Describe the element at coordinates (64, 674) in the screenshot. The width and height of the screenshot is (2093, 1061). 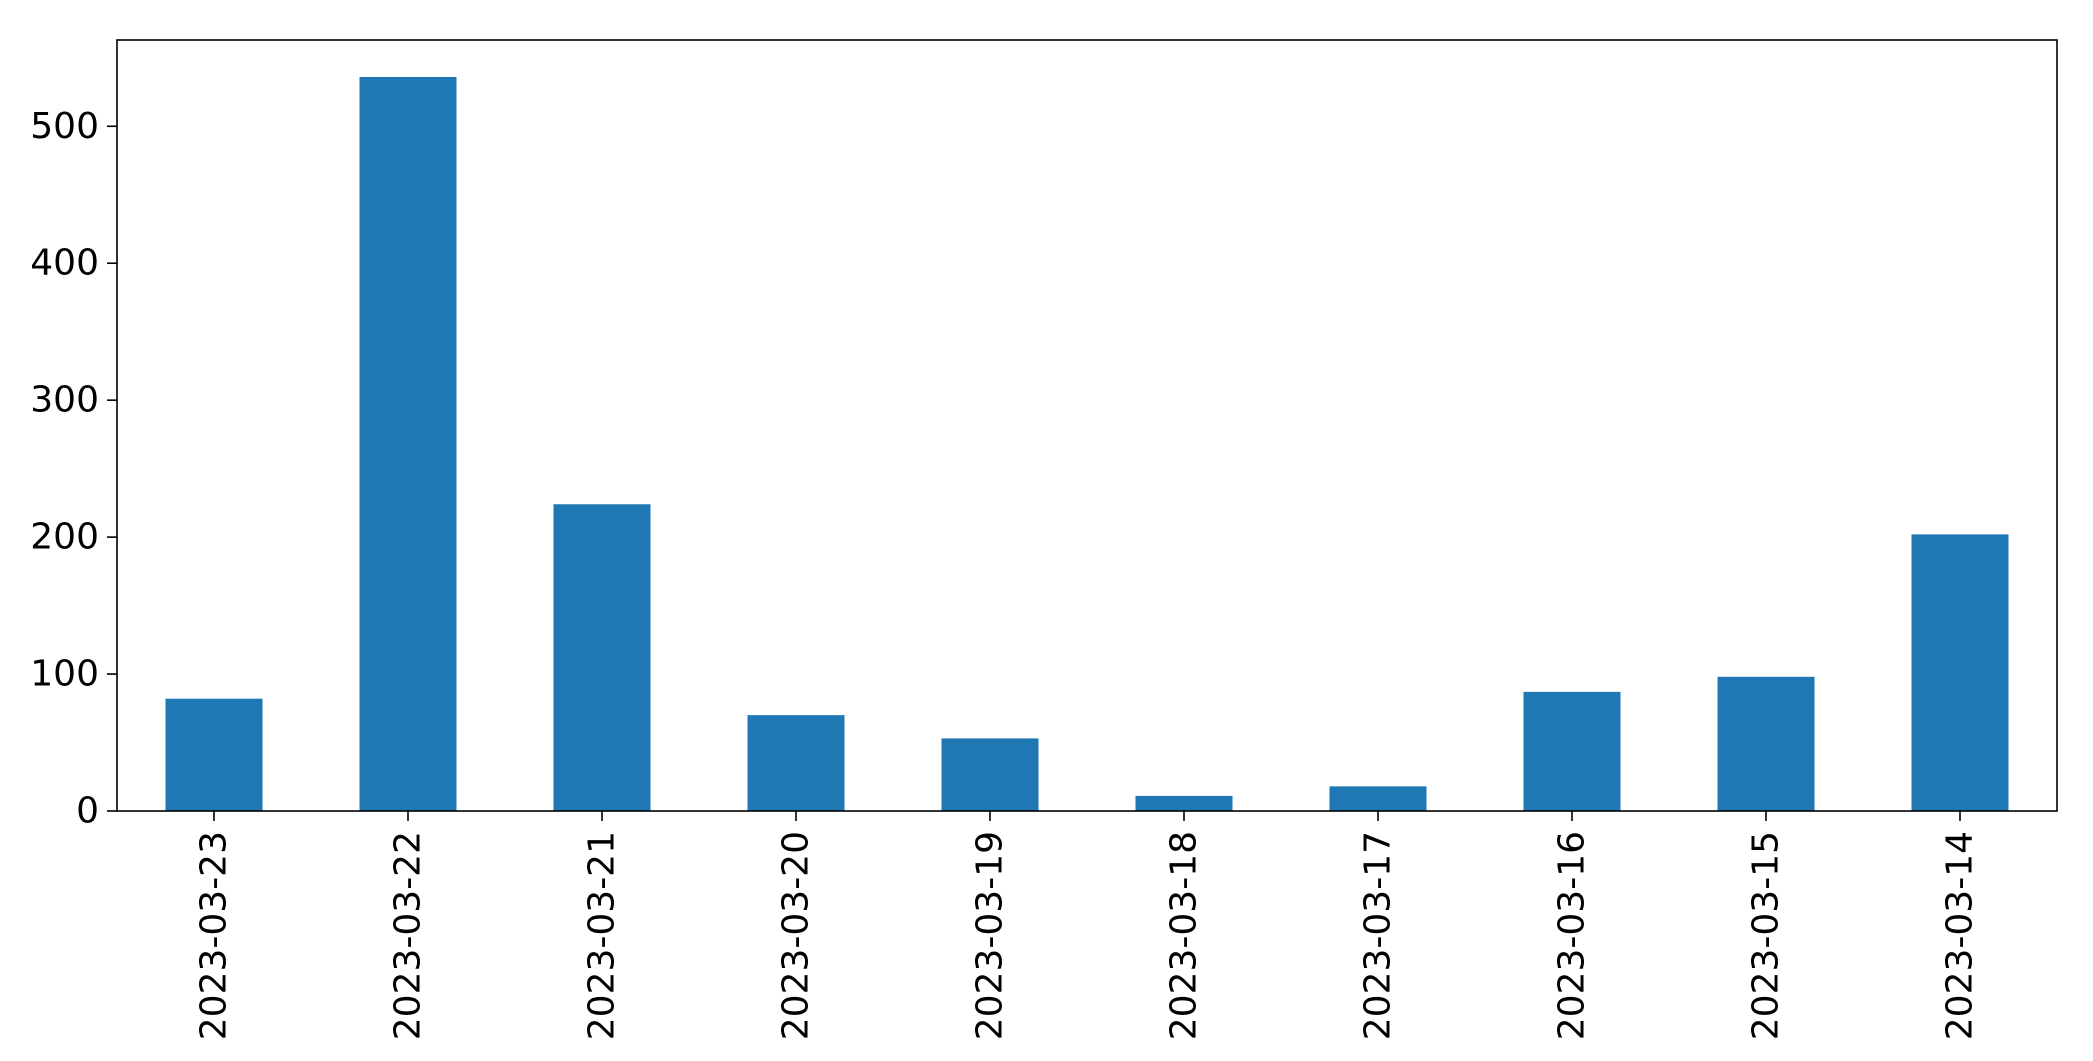
I see `y-tick-label: 100` at that location.